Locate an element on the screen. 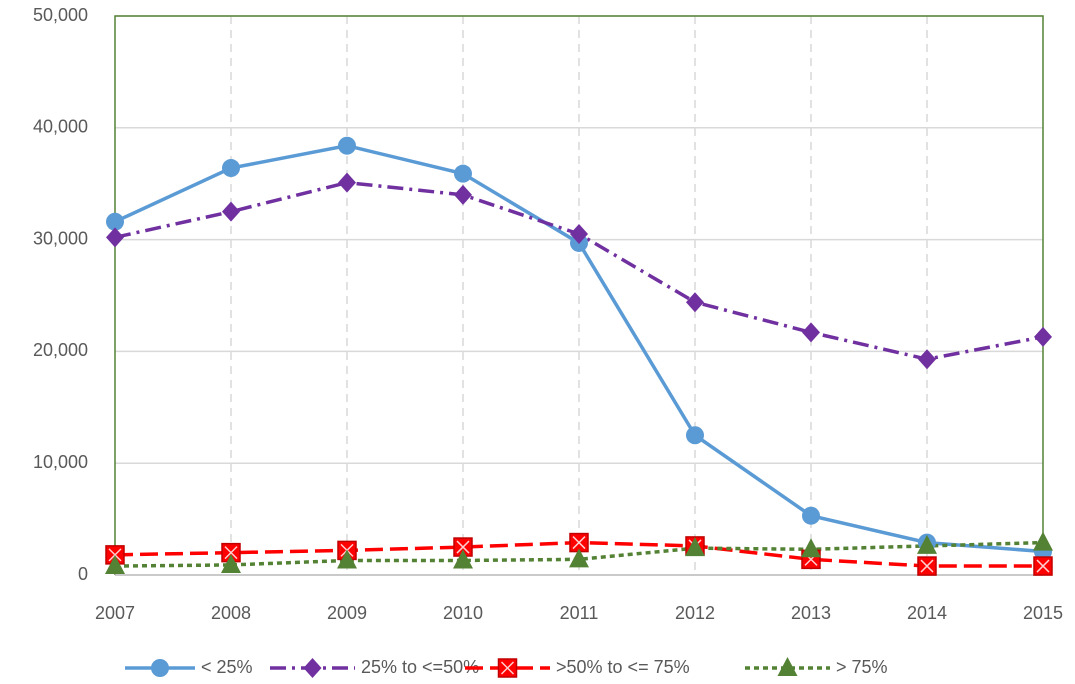  y-tick-label: 40,000 is located at coordinates (60, 127).